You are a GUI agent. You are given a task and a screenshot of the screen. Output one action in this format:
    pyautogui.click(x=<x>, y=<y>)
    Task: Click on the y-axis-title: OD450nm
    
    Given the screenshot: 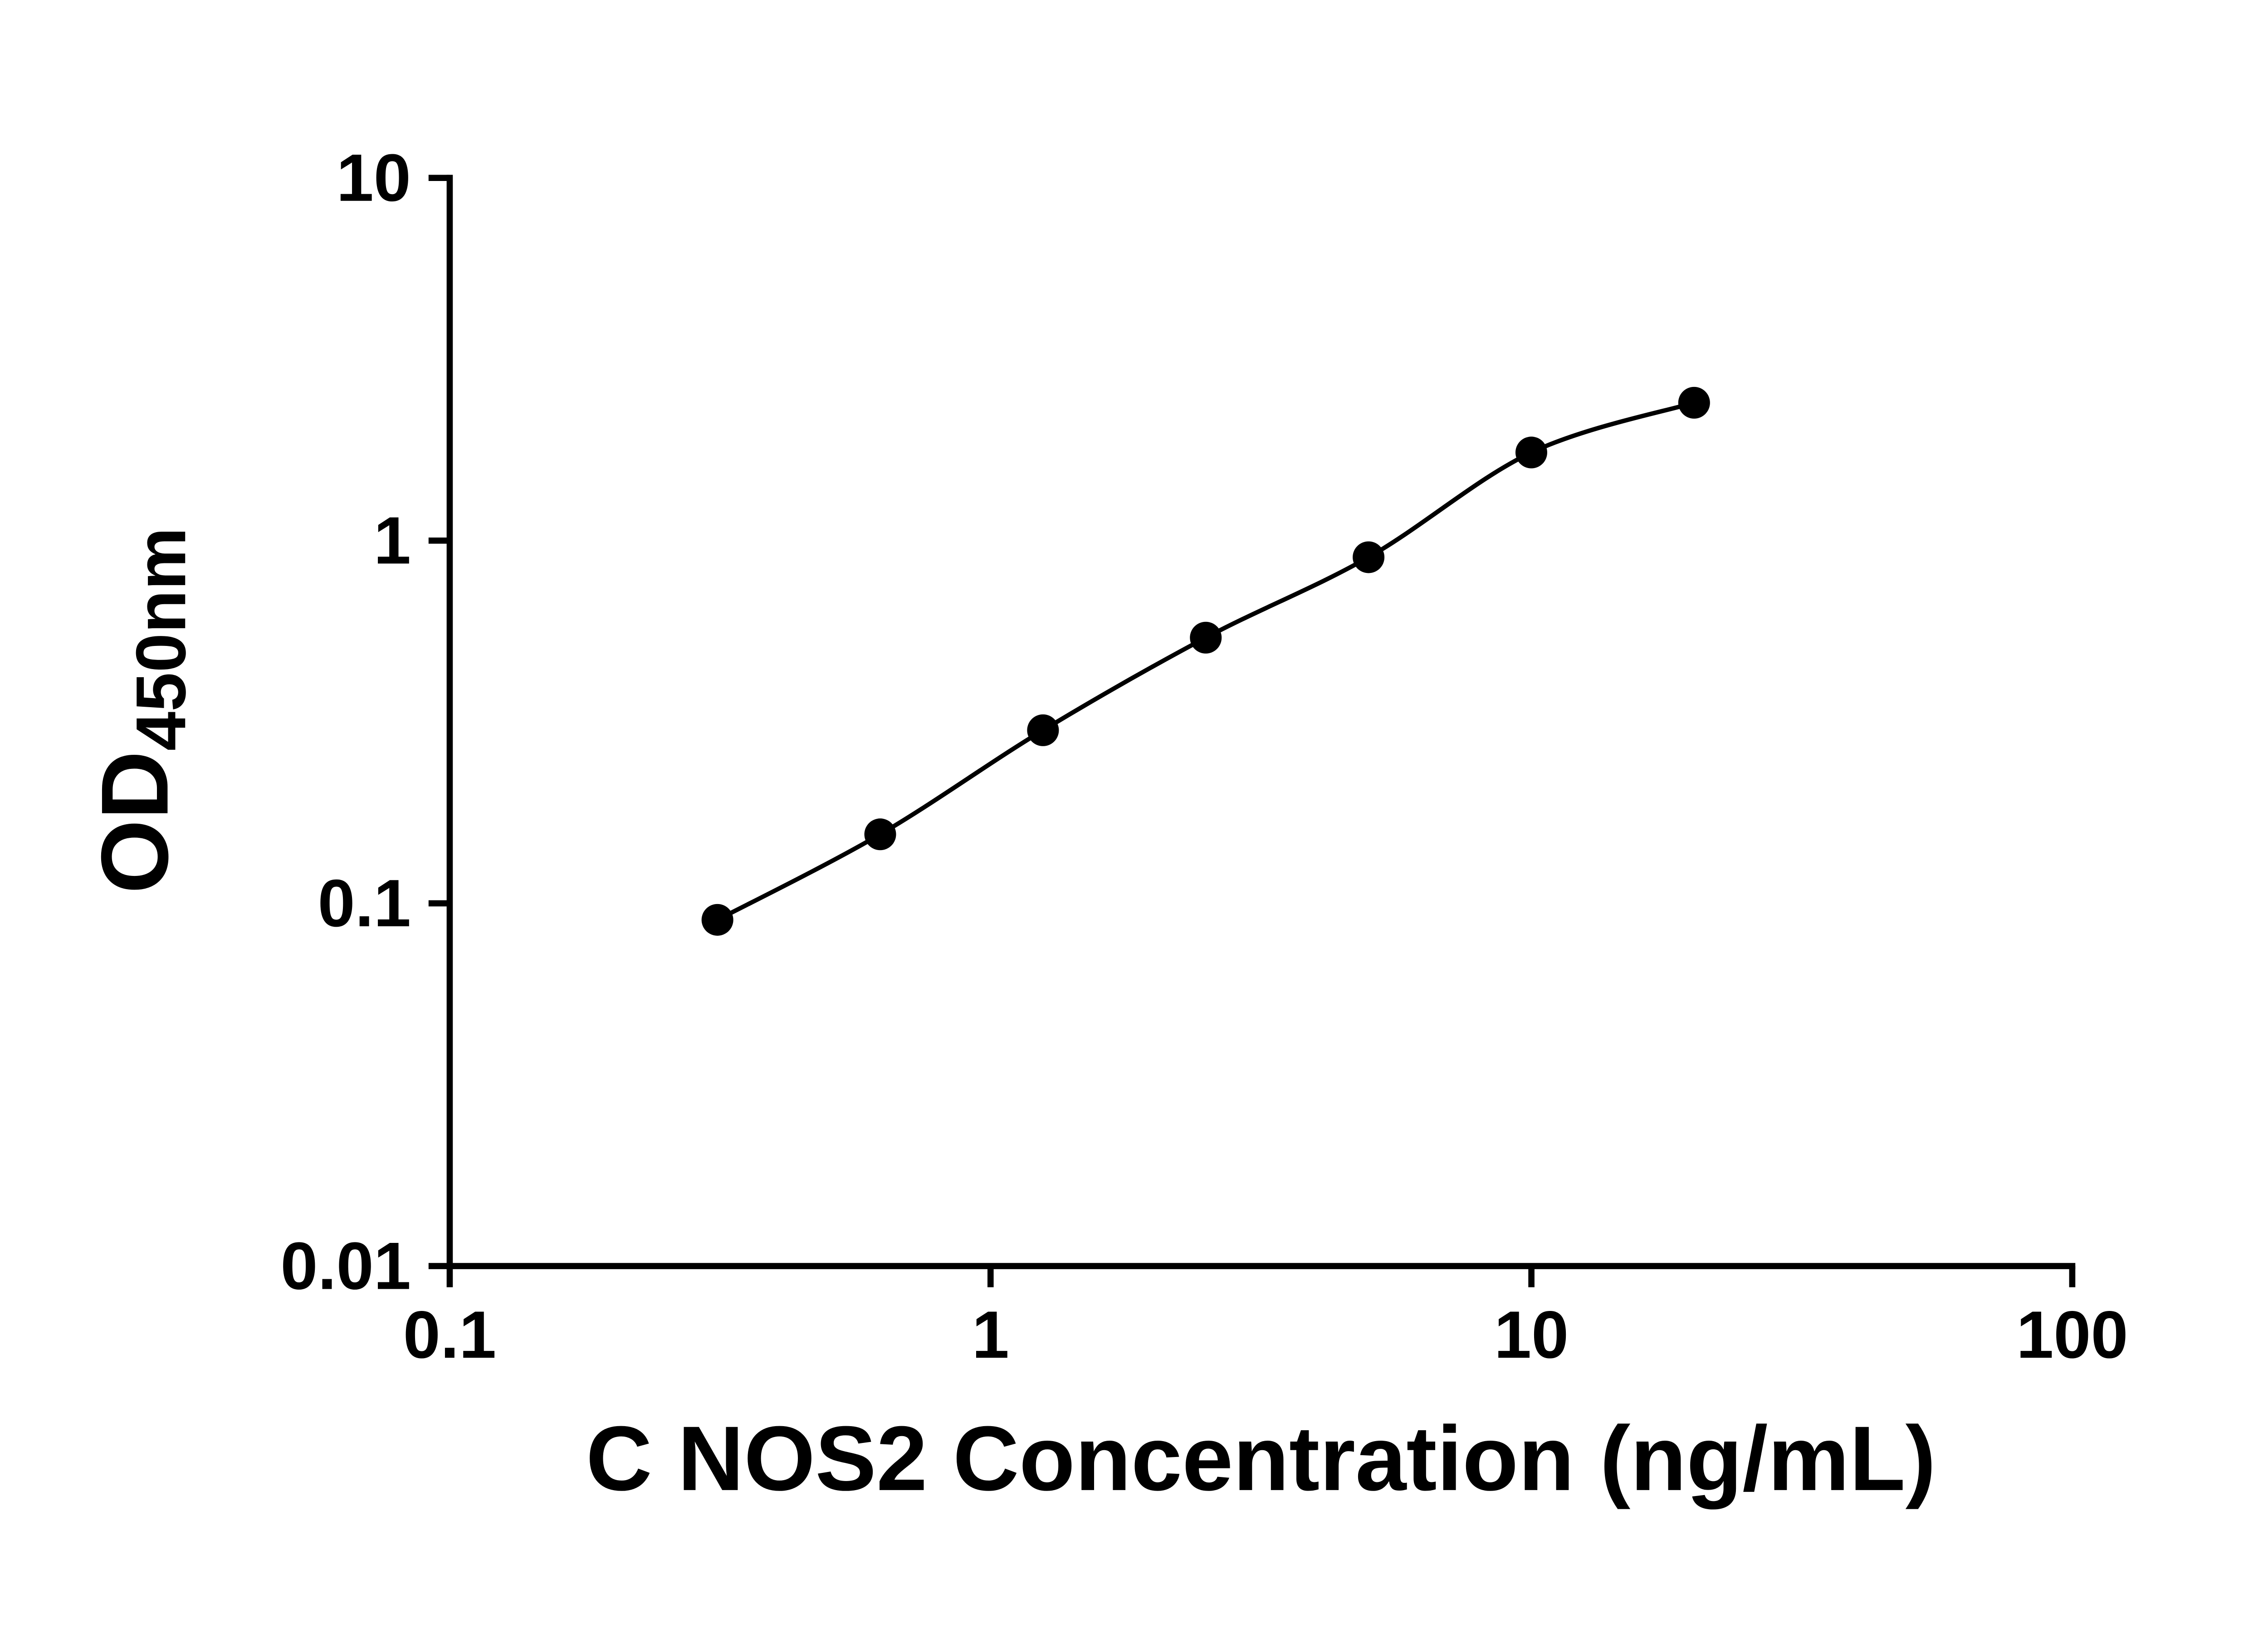 What is the action you would take?
    pyautogui.click(x=141, y=711)
    